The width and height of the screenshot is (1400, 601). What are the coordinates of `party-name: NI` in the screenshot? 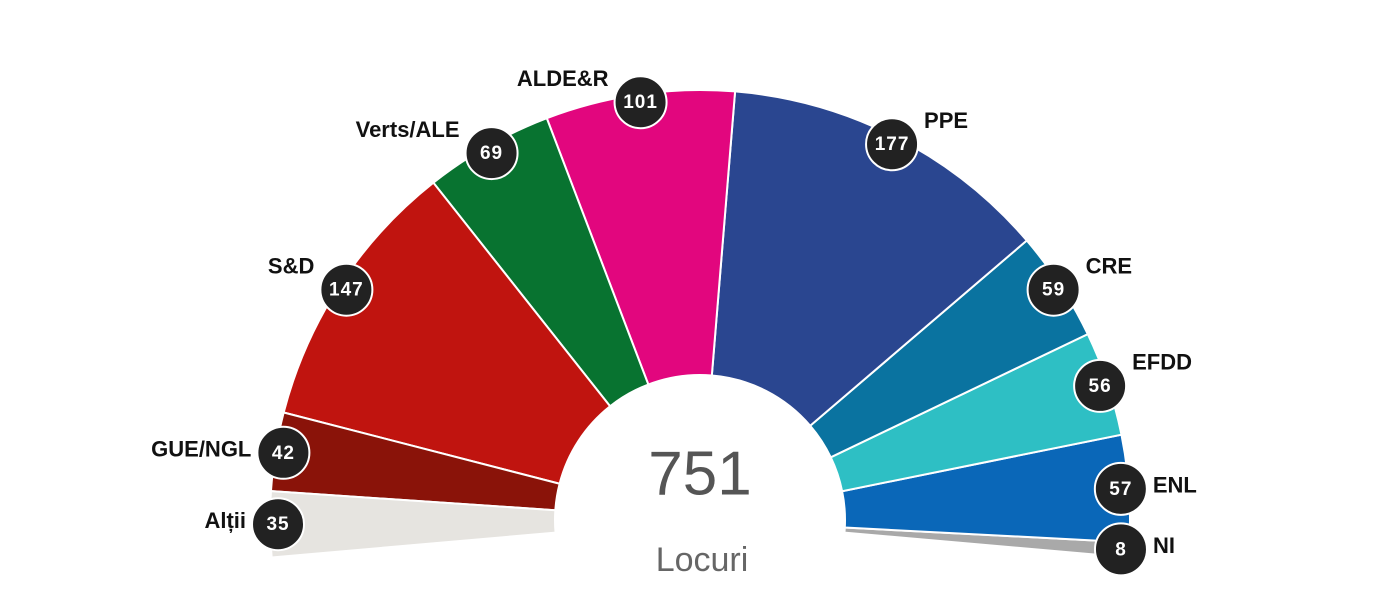 It's located at (1164, 545).